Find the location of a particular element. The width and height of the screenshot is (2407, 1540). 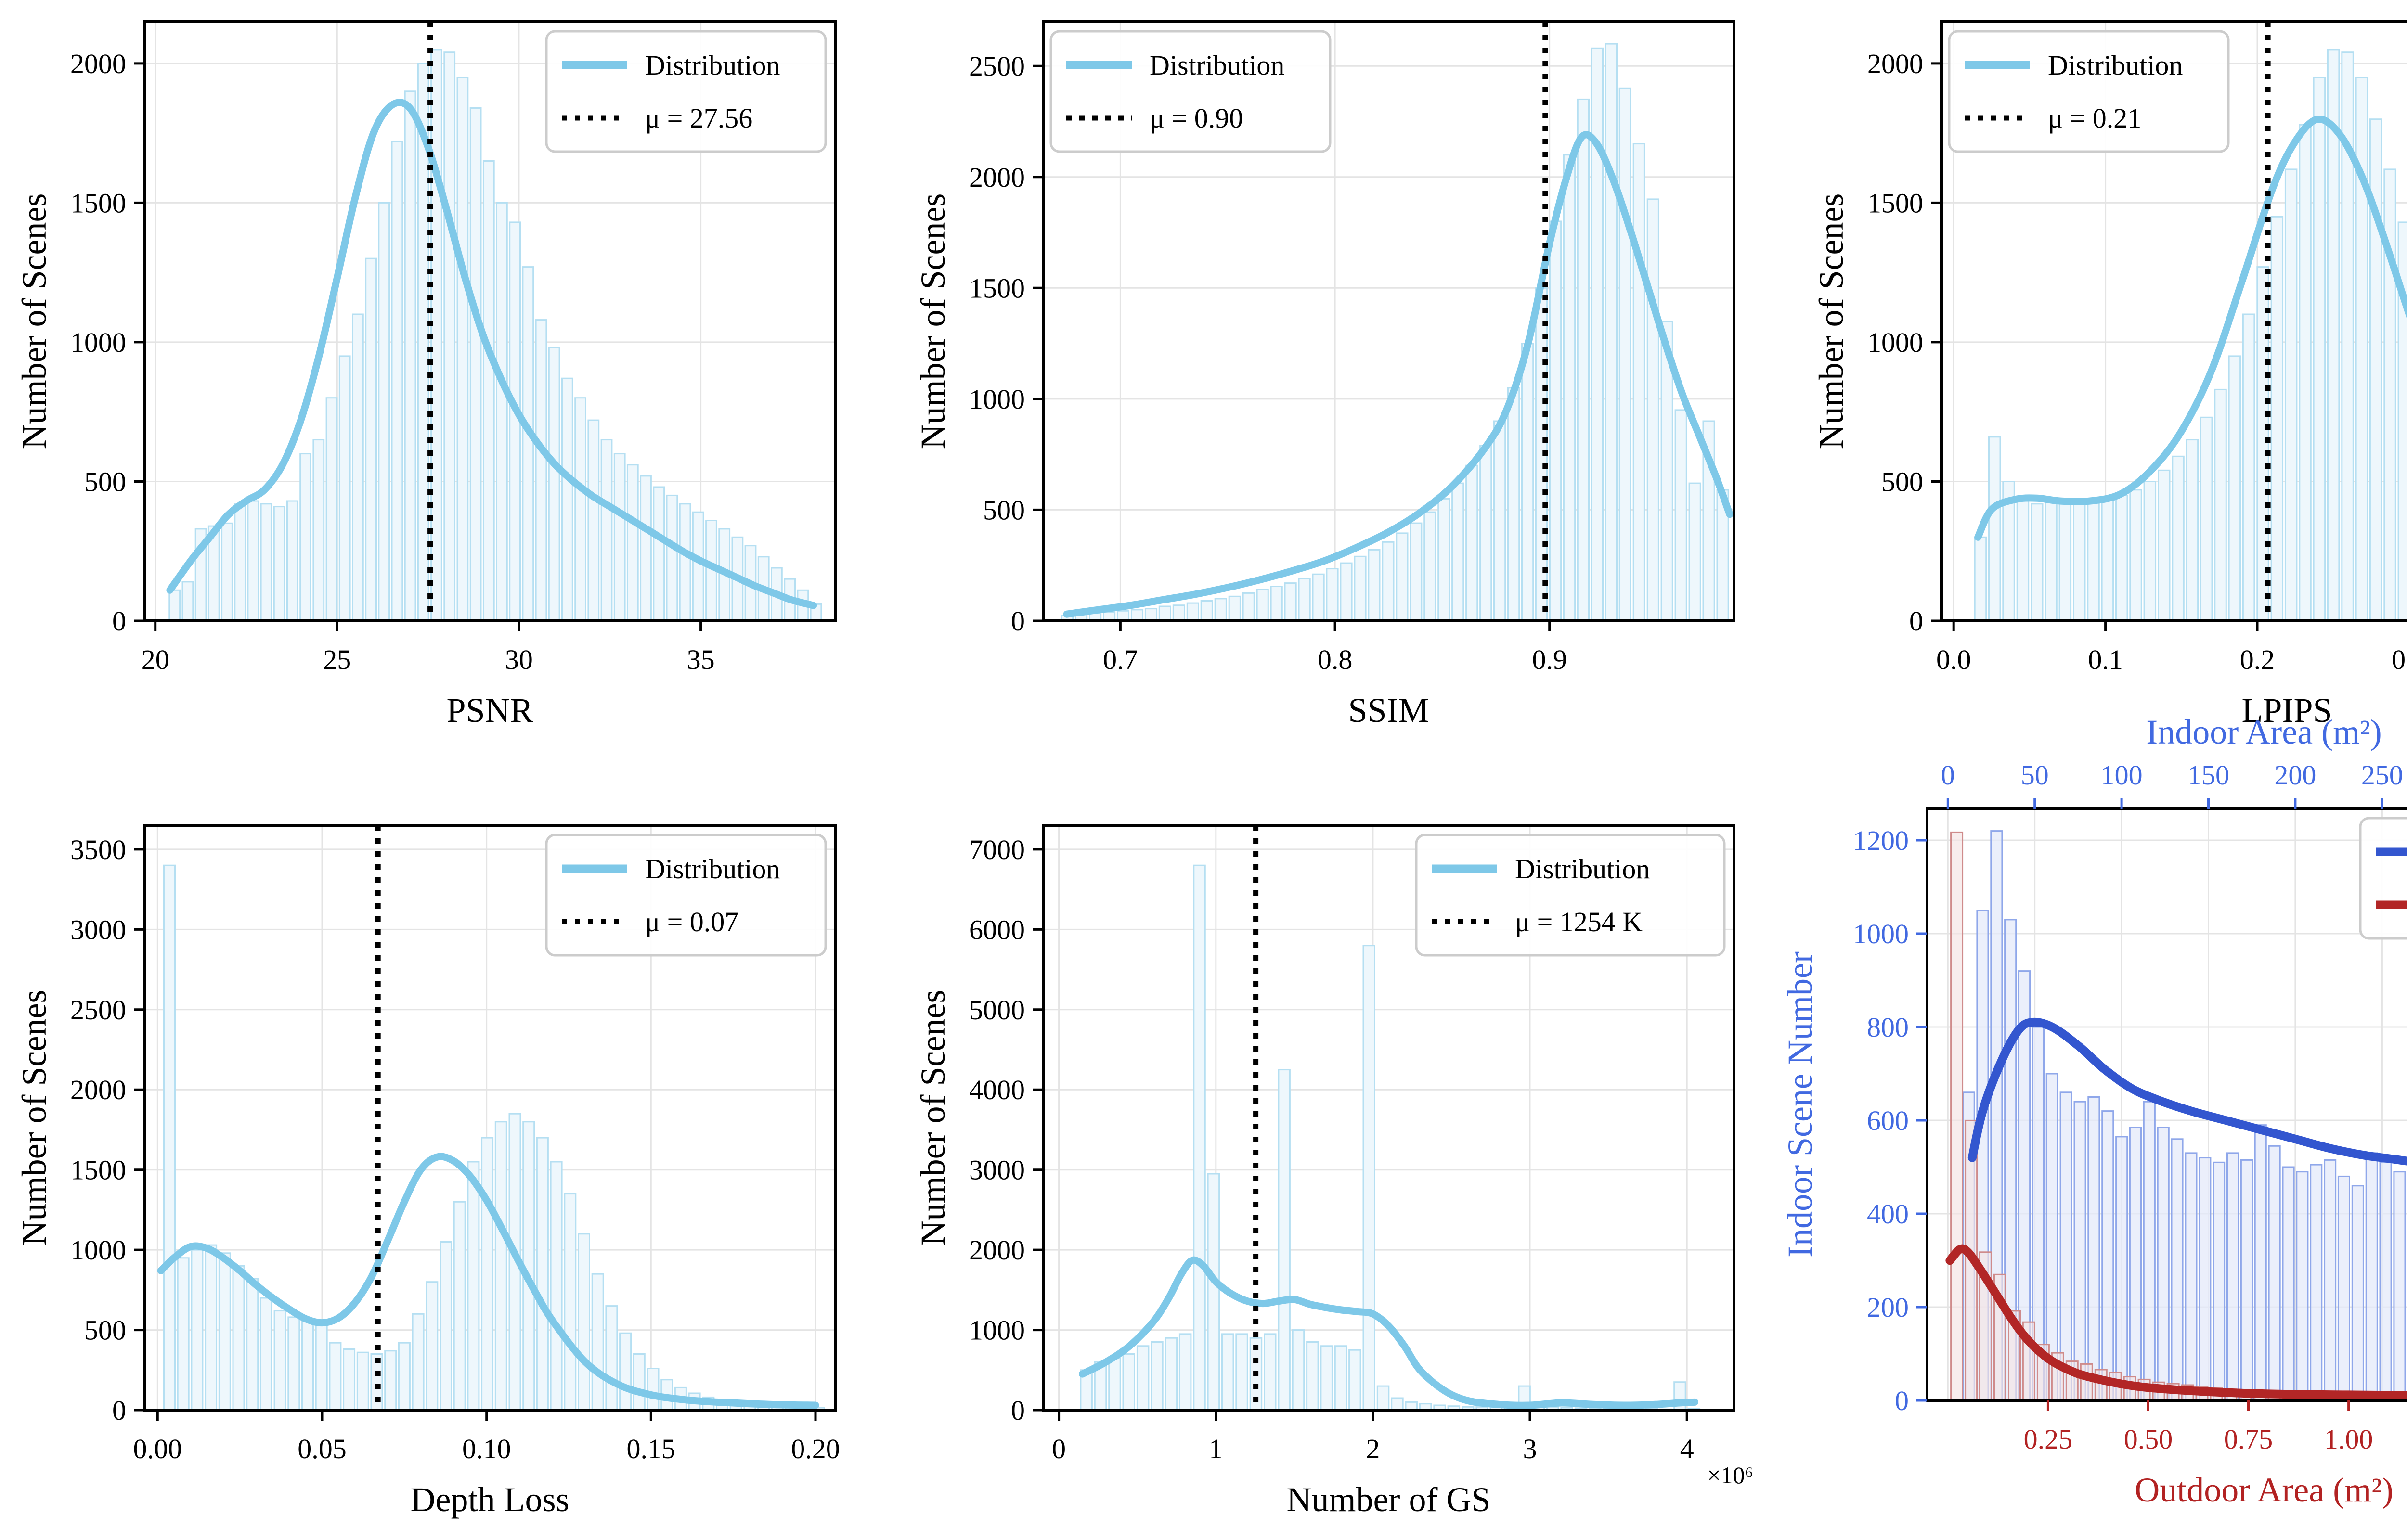

tick-label: 5000 is located at coordinates (997, 1010).